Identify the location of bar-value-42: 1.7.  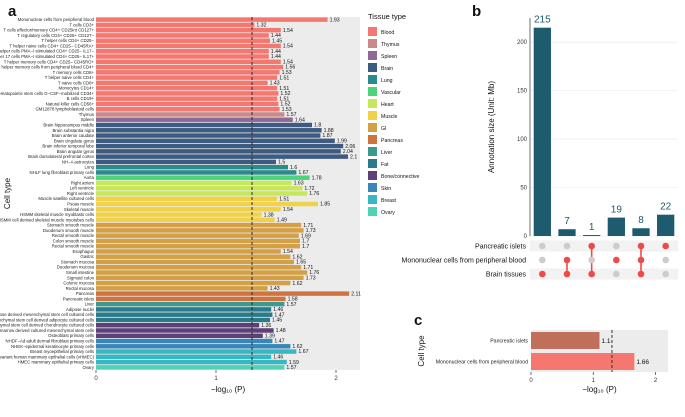
(305, 242).